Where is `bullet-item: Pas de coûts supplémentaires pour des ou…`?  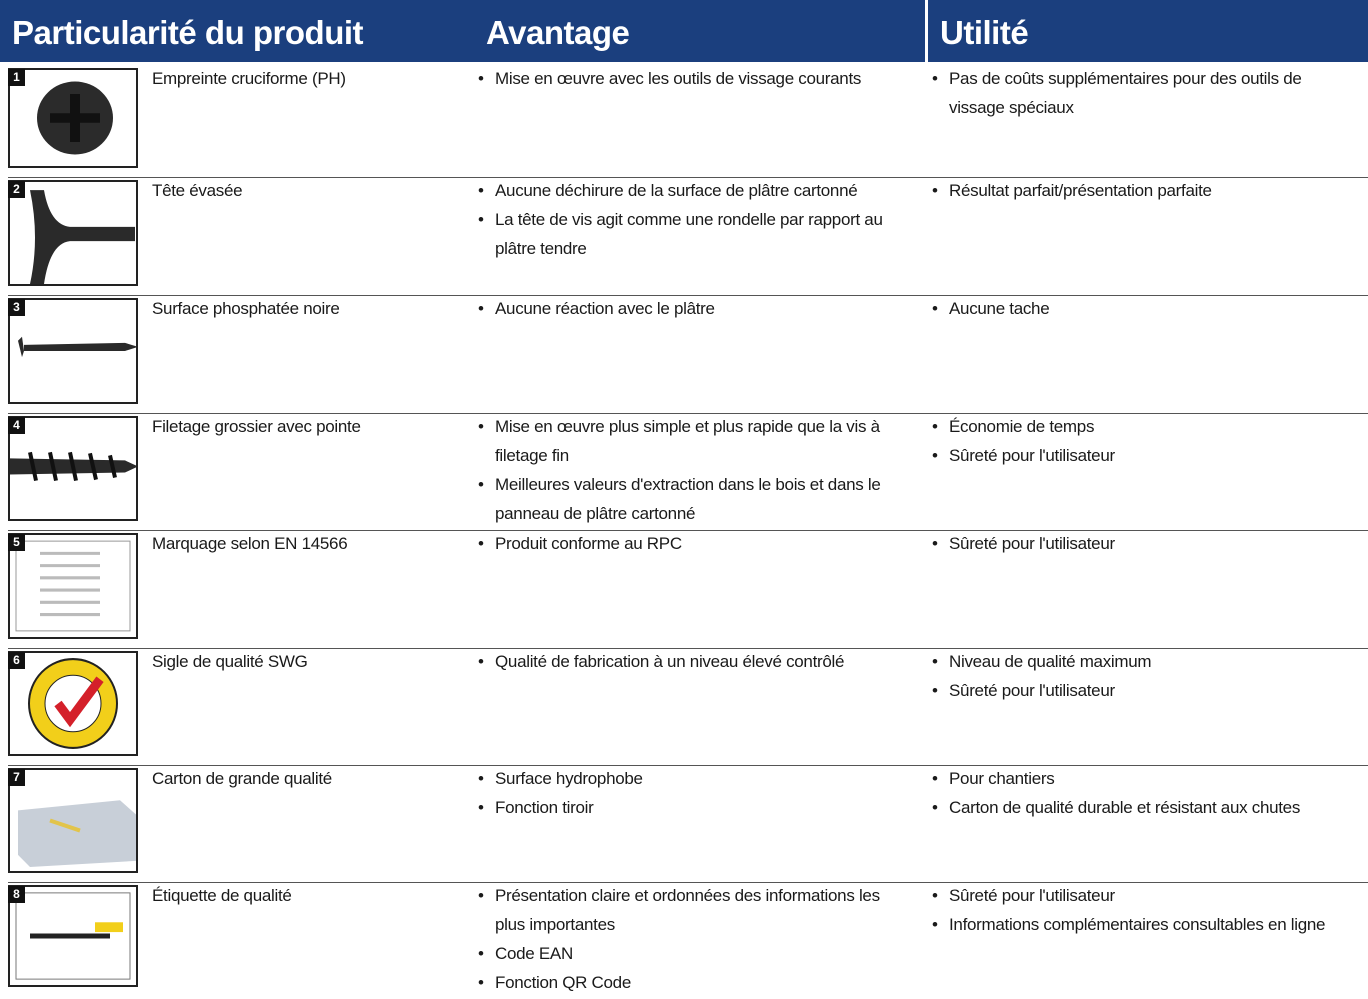 bullet-item: Pas de coûts supplémentaires pour des ou… is located at coordinates (1144, 93).